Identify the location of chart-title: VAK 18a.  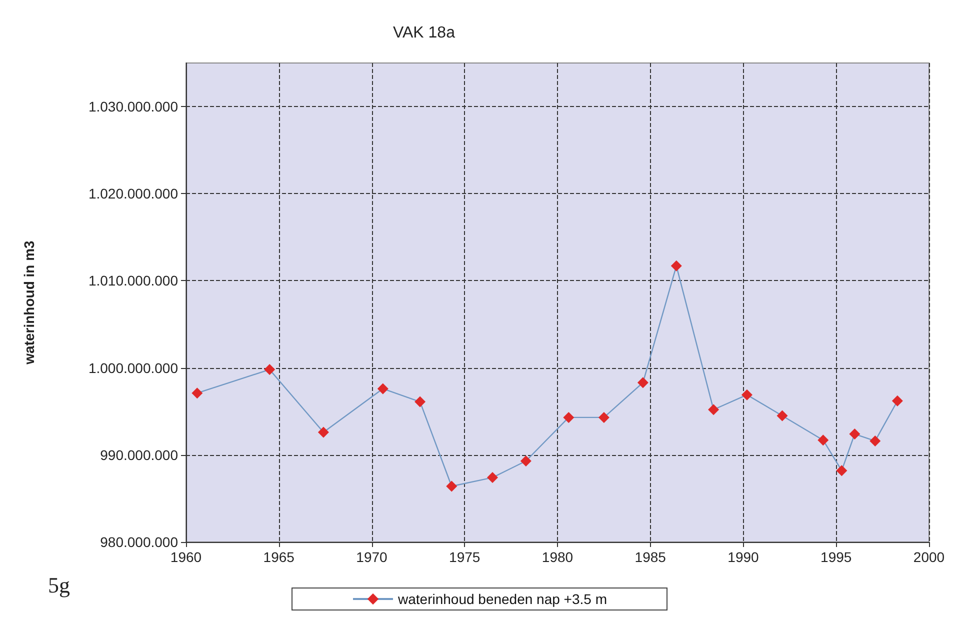
(424, 33).